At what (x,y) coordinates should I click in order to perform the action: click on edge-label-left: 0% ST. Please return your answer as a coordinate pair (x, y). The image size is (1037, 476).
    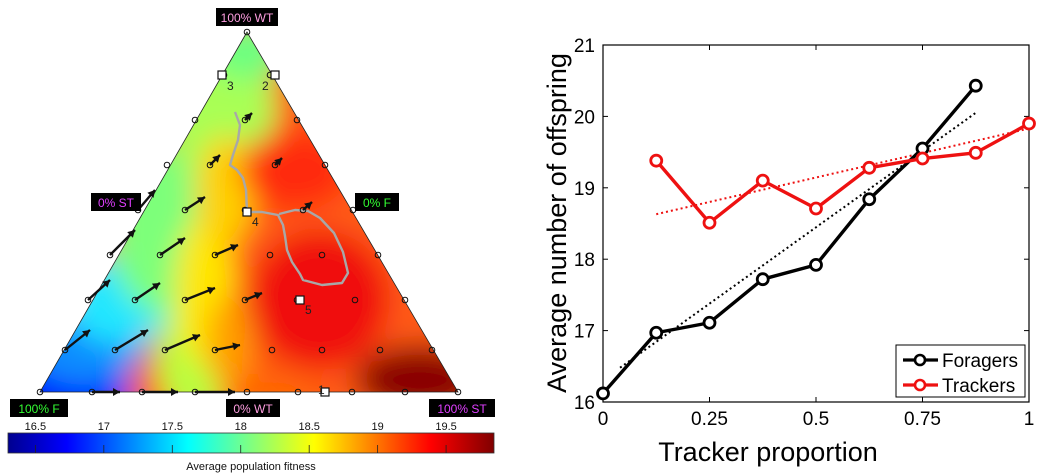
    Looking at the image, I should click on (116, 203).